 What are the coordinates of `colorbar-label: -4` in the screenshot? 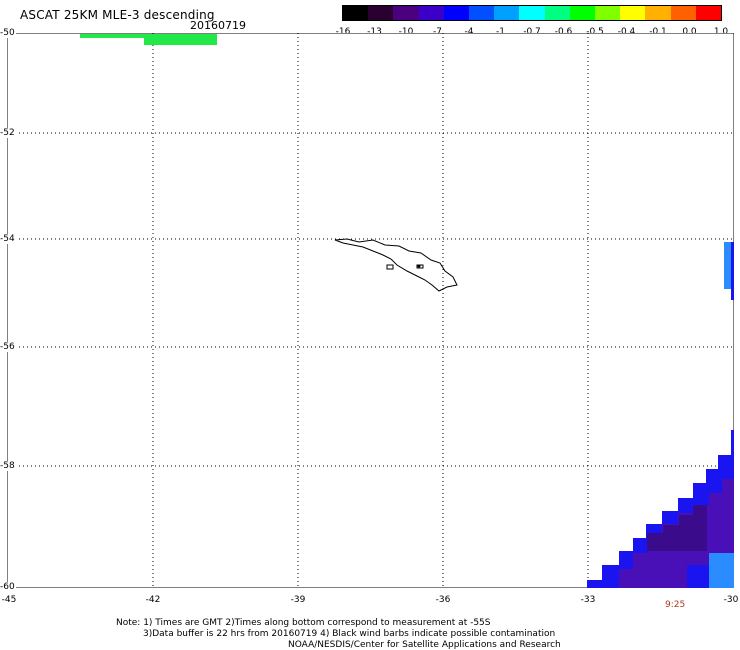 It's located at (469, 32).